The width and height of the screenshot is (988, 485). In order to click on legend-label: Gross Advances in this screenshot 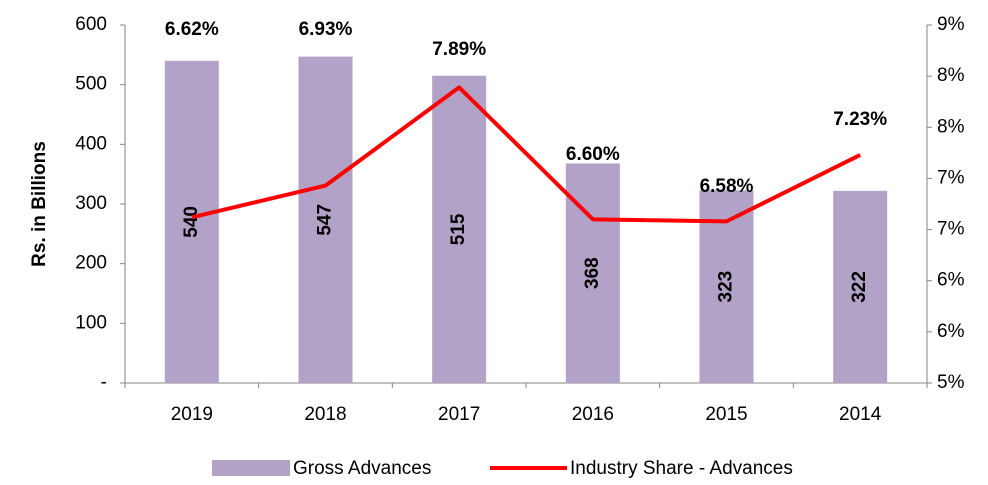, I will do `click(362, 468)`.